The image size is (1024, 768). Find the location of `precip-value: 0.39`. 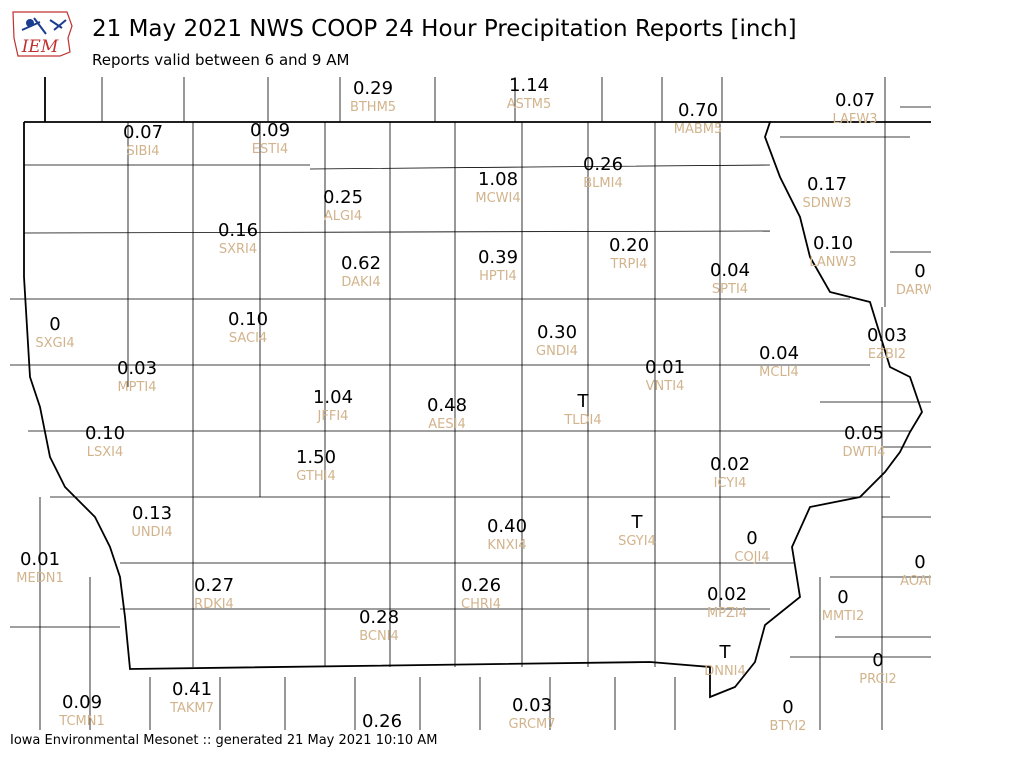

precip-value: 0.39 is located at coordinates (498, 257).